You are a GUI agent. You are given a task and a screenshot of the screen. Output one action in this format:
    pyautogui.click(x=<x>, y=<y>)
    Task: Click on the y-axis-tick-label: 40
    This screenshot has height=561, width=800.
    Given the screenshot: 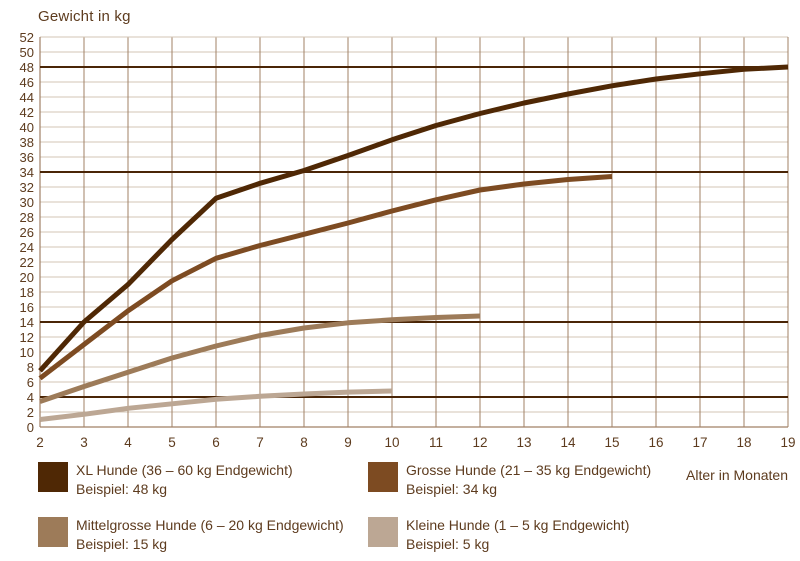 What is the action you would take?
    pyautogui.click(x=26, y=127)
    